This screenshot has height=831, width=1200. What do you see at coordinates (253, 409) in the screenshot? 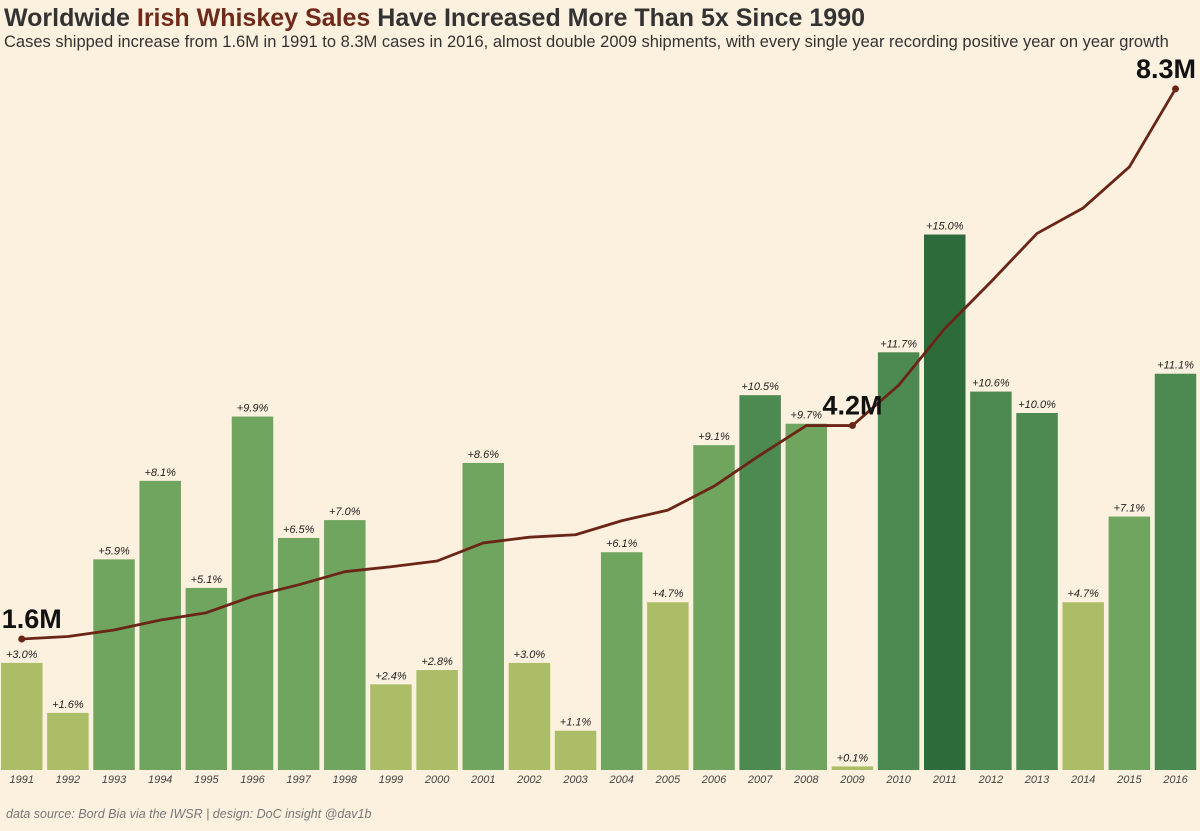
I see `pct-label-1996: +9.9%` at bounding box center [253, 409].